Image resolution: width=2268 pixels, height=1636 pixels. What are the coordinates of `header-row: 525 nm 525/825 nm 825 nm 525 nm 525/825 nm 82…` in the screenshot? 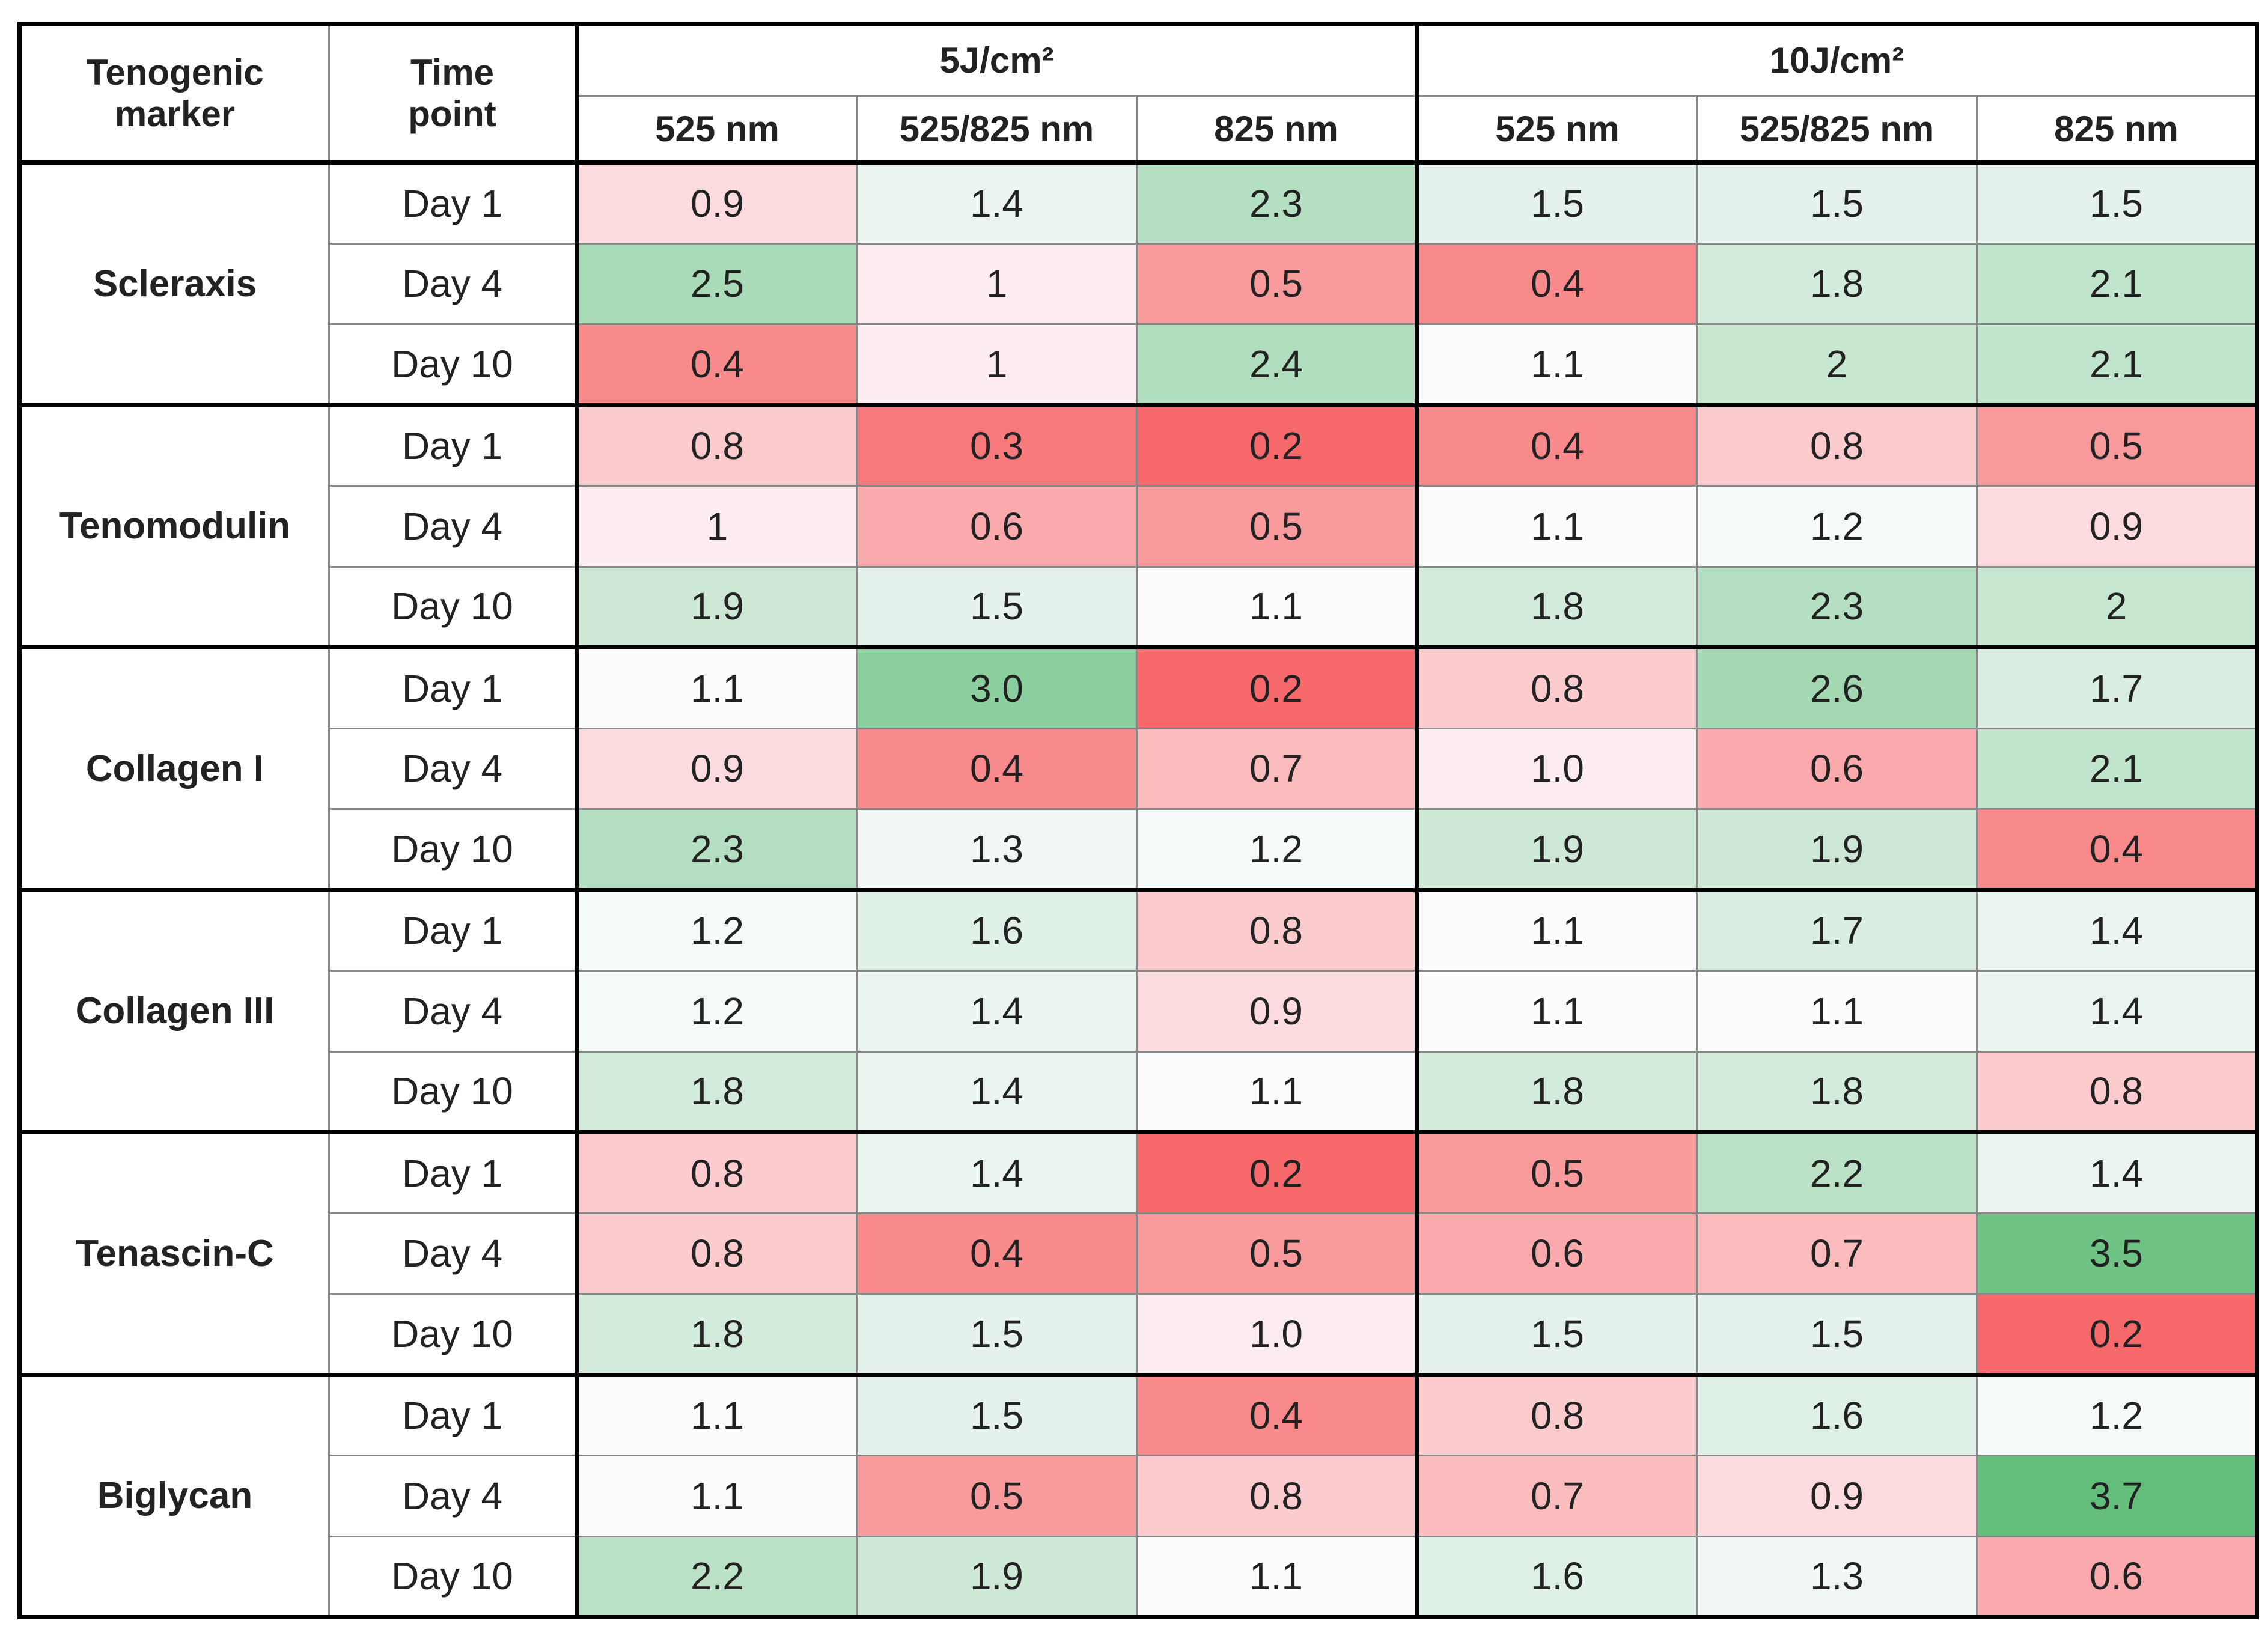 It's located at (1139, 130).